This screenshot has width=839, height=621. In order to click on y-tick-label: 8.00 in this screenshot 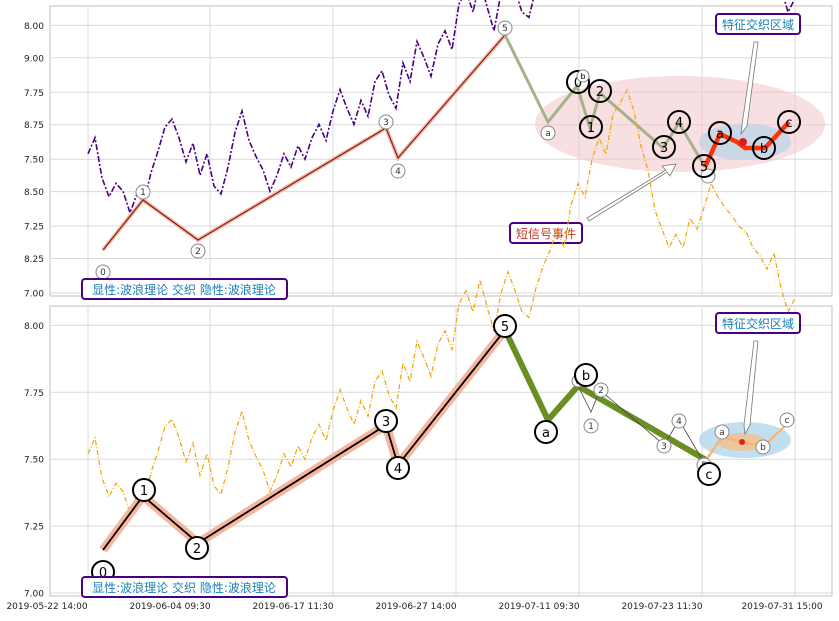, I will do `click(34, 327)`.